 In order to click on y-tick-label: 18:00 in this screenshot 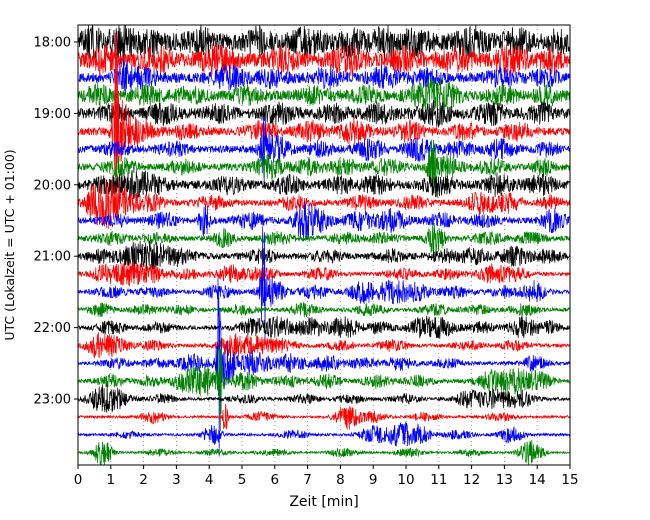, I will do `click(52, 43)`.